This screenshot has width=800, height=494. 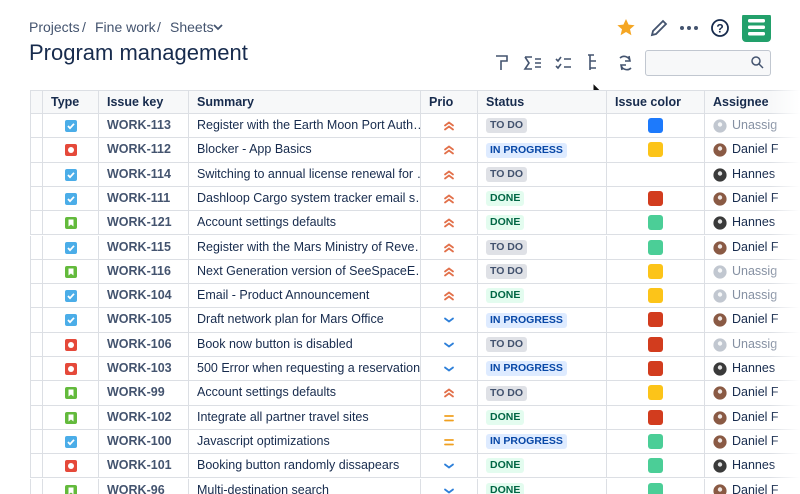 What do you see at coordinates (125, 27) in the screenshot?
I see `breadcrumb-link: Fine work` at bounding box center [125, 27].